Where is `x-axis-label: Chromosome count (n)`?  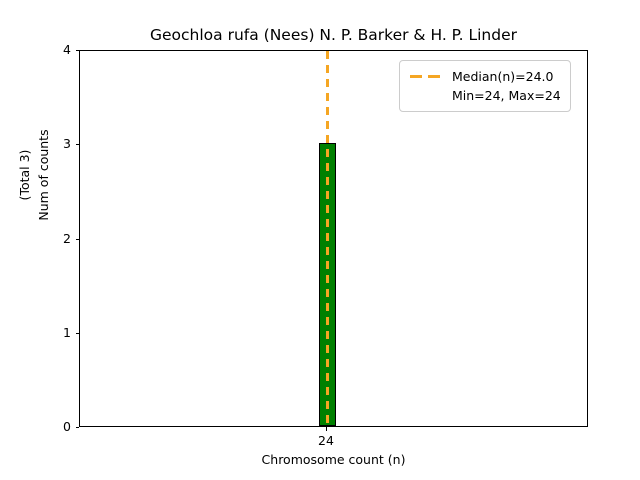
x-axis-label: Chromosome count (n) is located at coordinates (333, 459).